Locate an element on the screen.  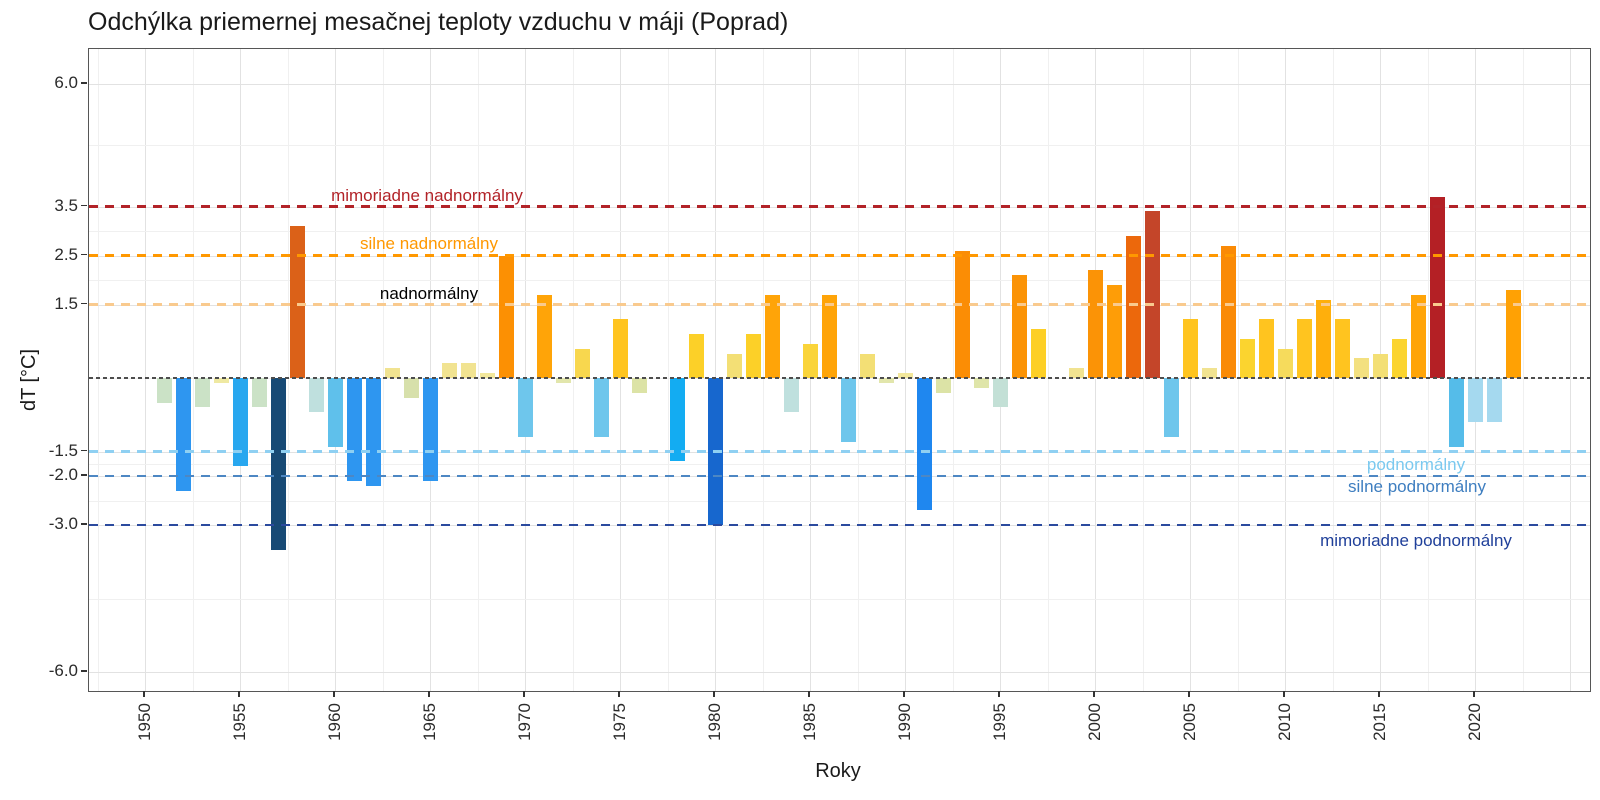
bar-2001 is located at coordinates (1114, 331).